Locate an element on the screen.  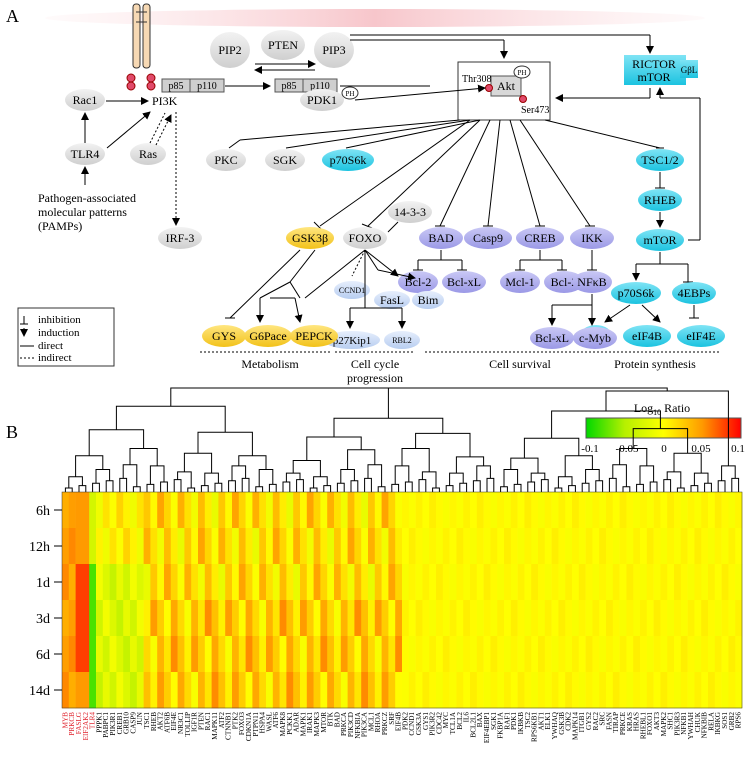
heatmap-gene-label: MYB is located at coordinates (65, 720).